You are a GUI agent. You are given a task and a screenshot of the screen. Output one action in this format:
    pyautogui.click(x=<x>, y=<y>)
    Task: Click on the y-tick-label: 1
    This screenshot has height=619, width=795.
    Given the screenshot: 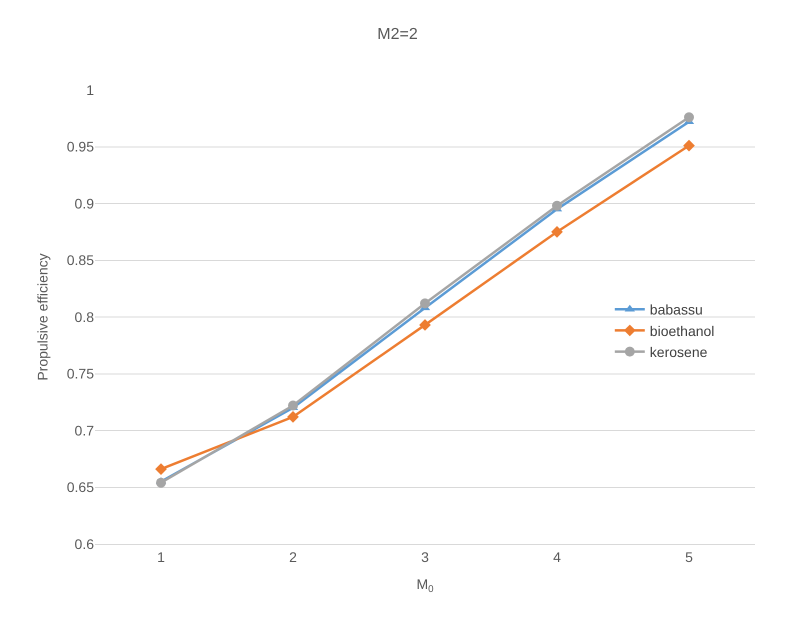 What is the action you would take?
    pyautogui.click(x=90, y=90)
    